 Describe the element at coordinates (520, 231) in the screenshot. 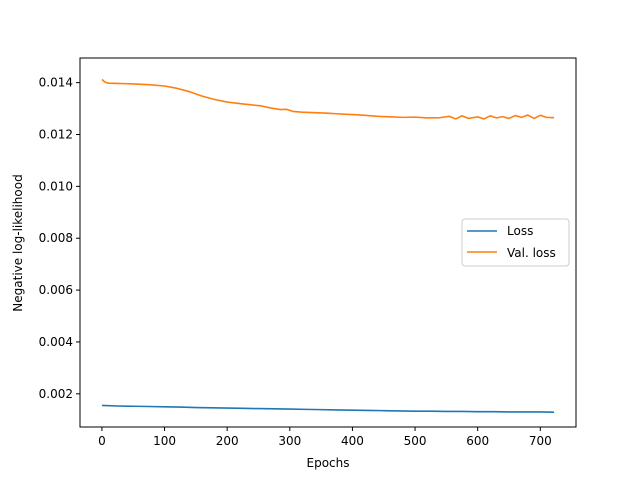

I see `legend-label-loss: Loss` at that location.